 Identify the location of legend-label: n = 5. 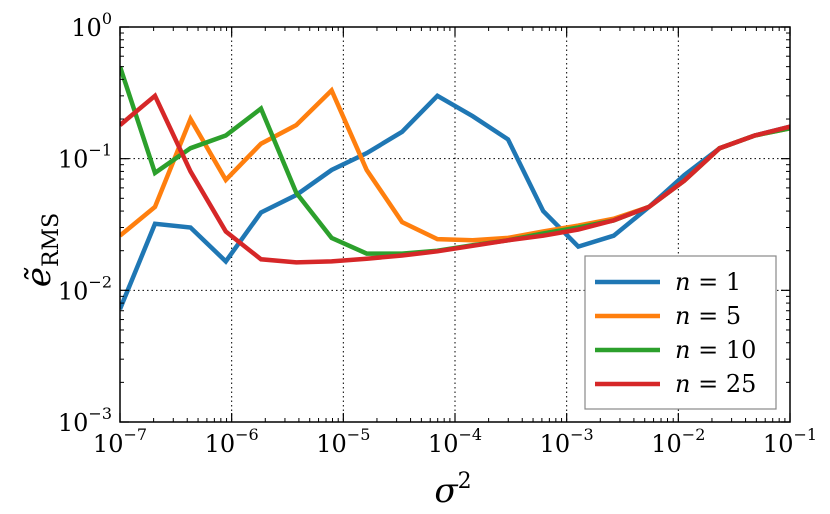
(708, 316).